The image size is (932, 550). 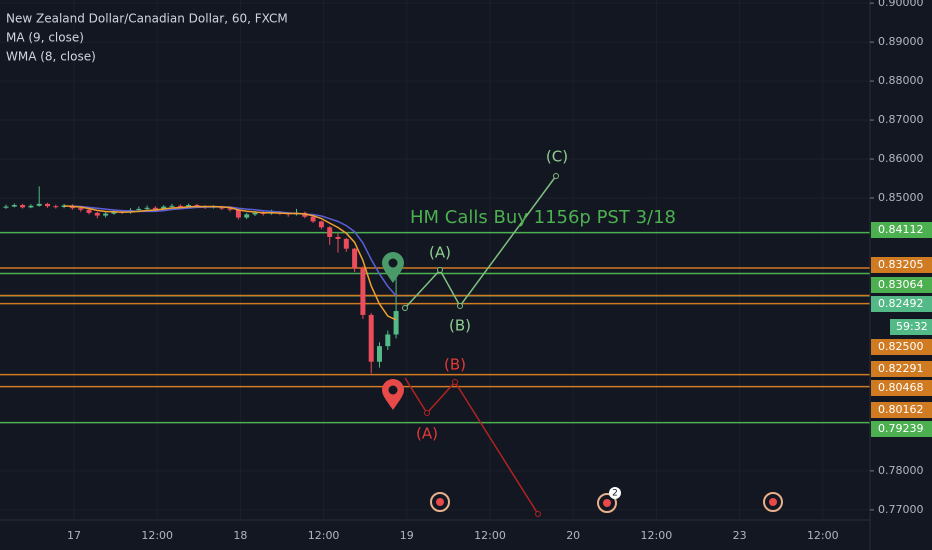 What do you see at coordinates (901, 470) in the screenshot?
I see `y-tick-label: 0.78000` at bounding box center [901, 470].